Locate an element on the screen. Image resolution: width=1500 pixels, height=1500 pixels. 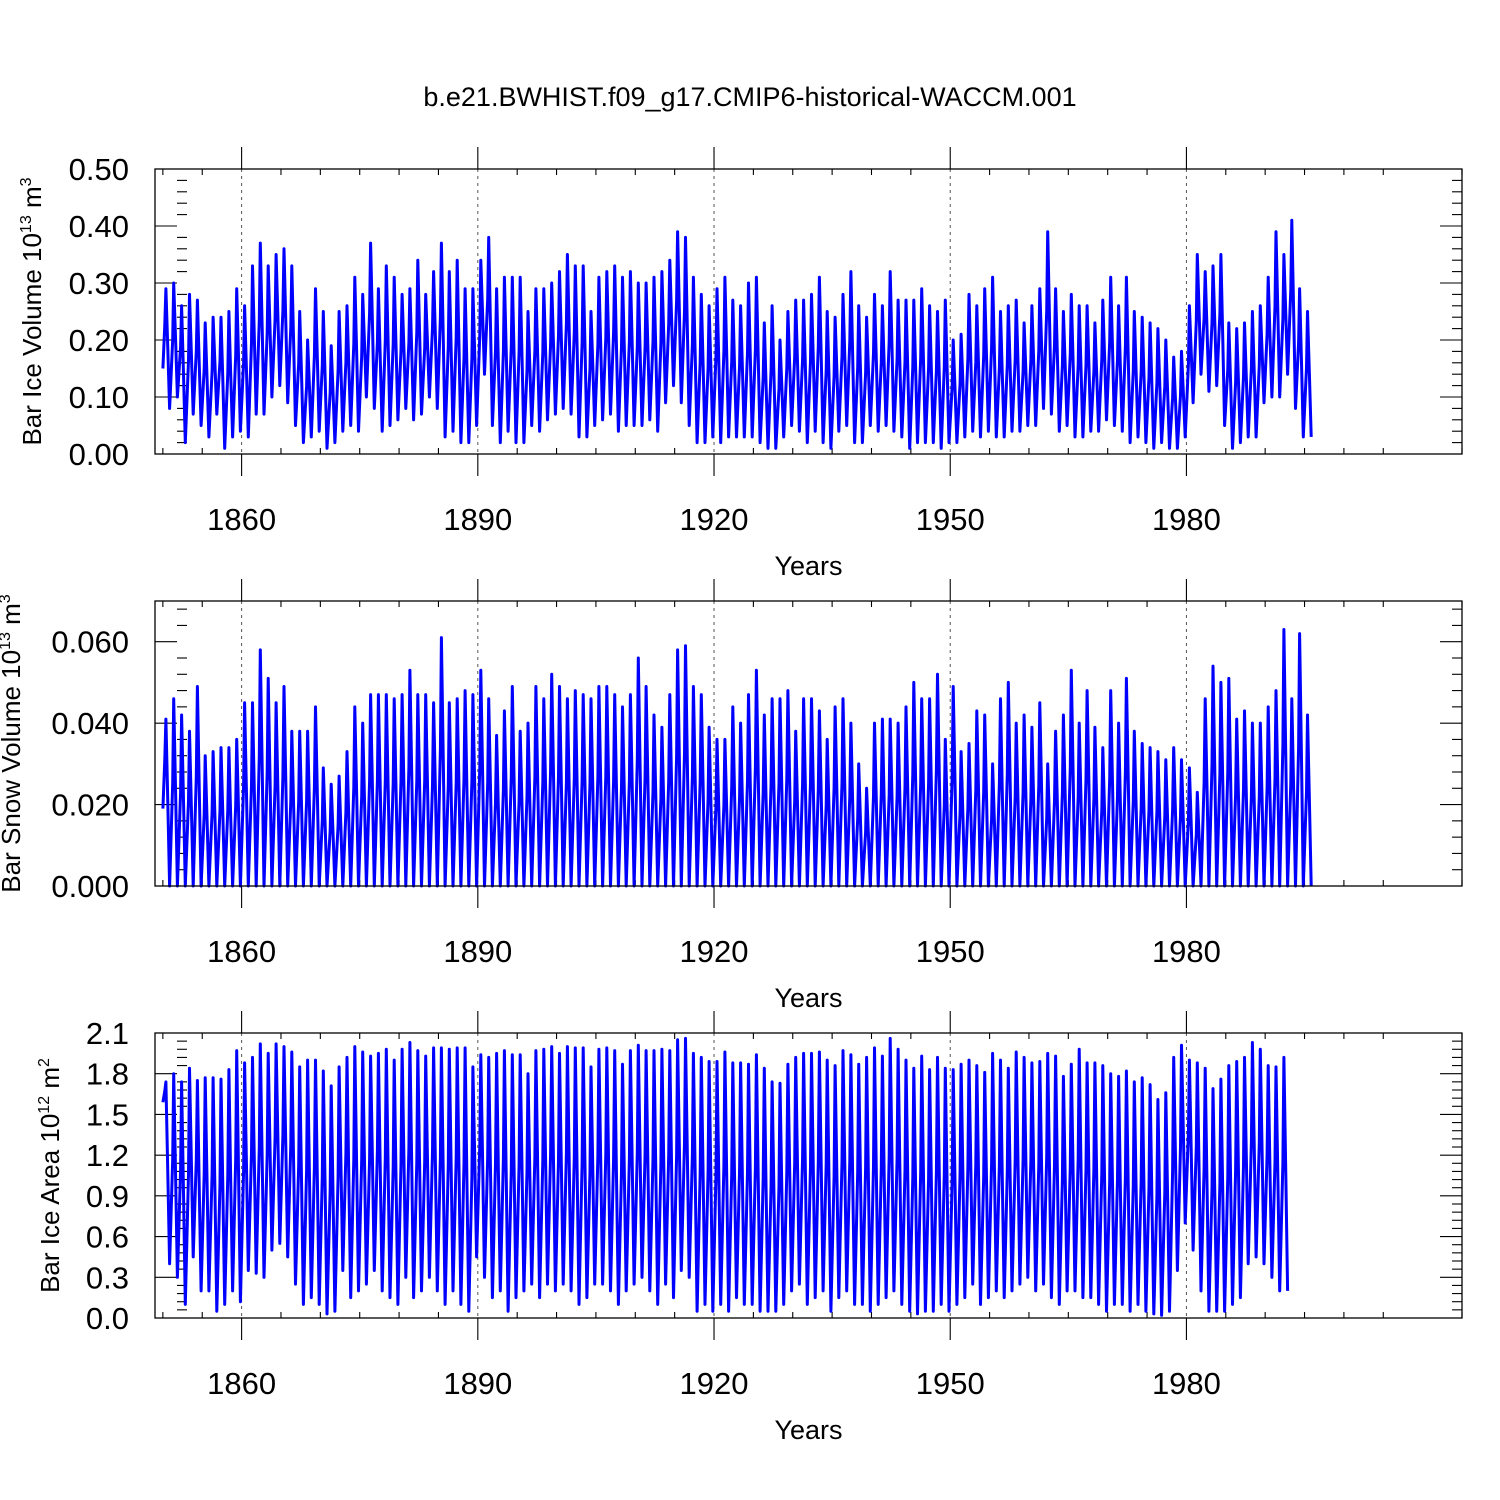
y-tick-label: 0.0 is located at coordinates (107, 1318).